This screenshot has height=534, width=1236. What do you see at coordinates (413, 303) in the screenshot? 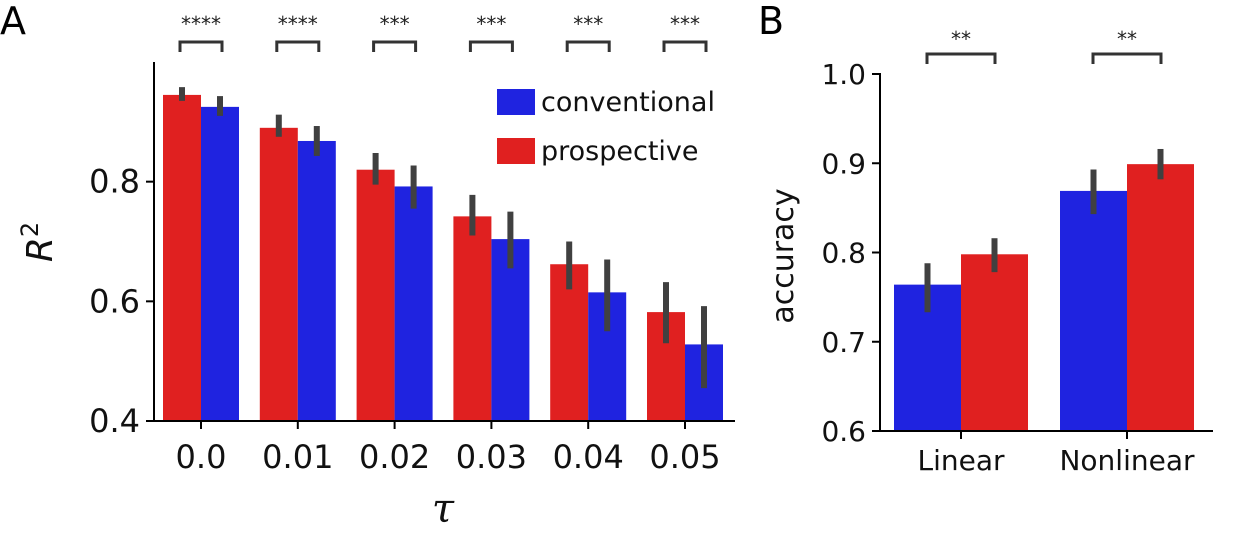
I see `bar-conventional-0.02` at bounding box center [413, 303].